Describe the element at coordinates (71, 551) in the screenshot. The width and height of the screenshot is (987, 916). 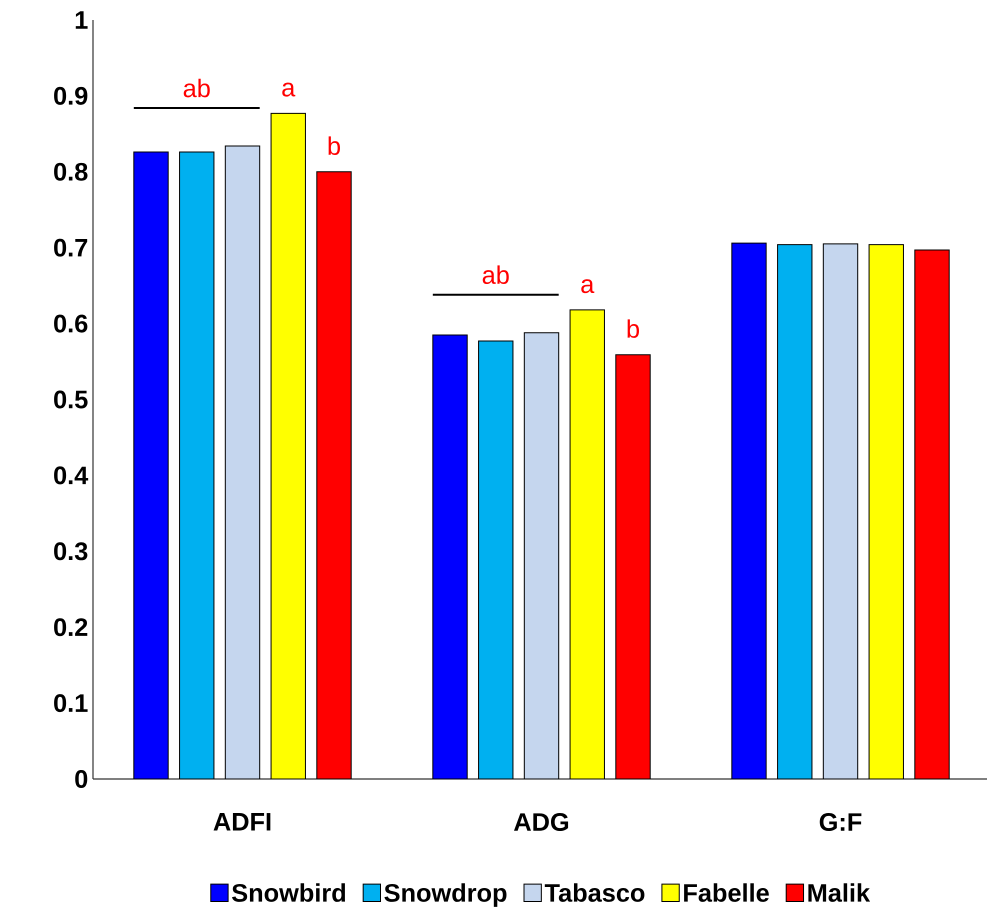
I see `y-tick-label: 0.3` at that location.